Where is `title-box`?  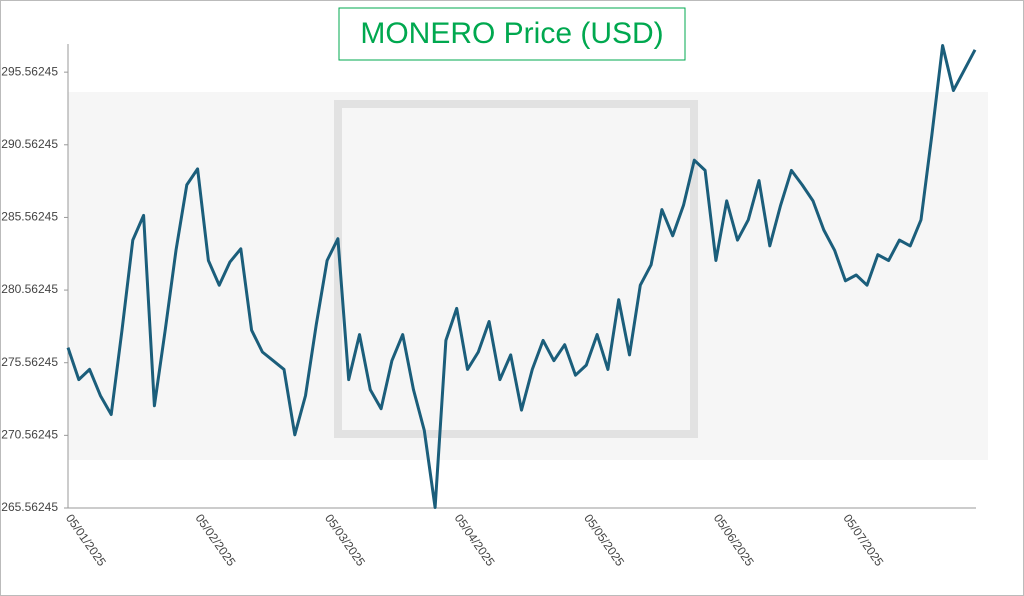 title-box is located at coordinates (512, 34).